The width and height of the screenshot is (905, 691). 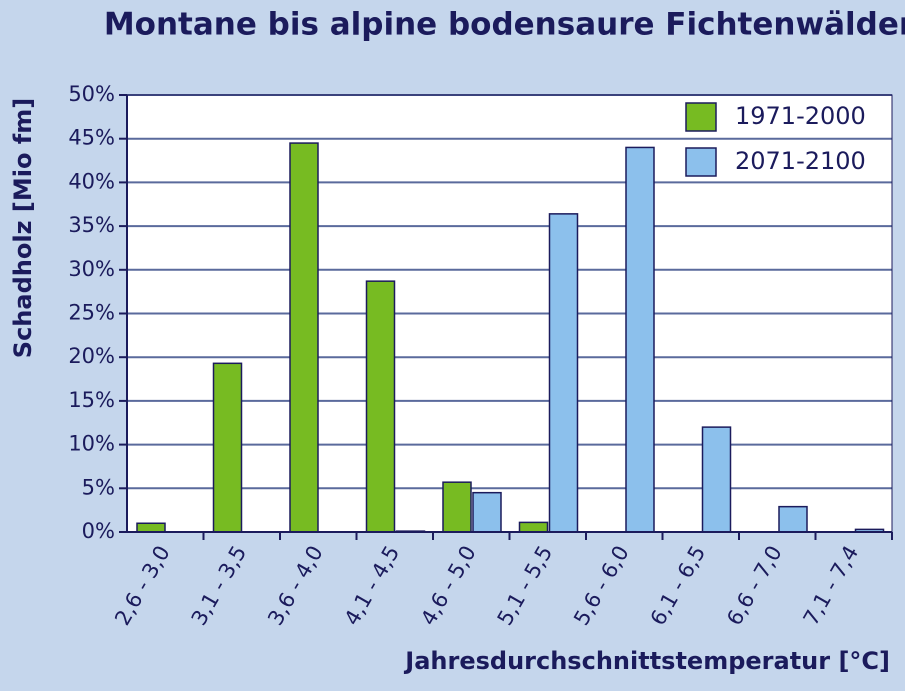 What do you see at coordinates (800, 161) in the screenshot?
I see `legend-label: 2071-2100` at bounding box center [800, 161].